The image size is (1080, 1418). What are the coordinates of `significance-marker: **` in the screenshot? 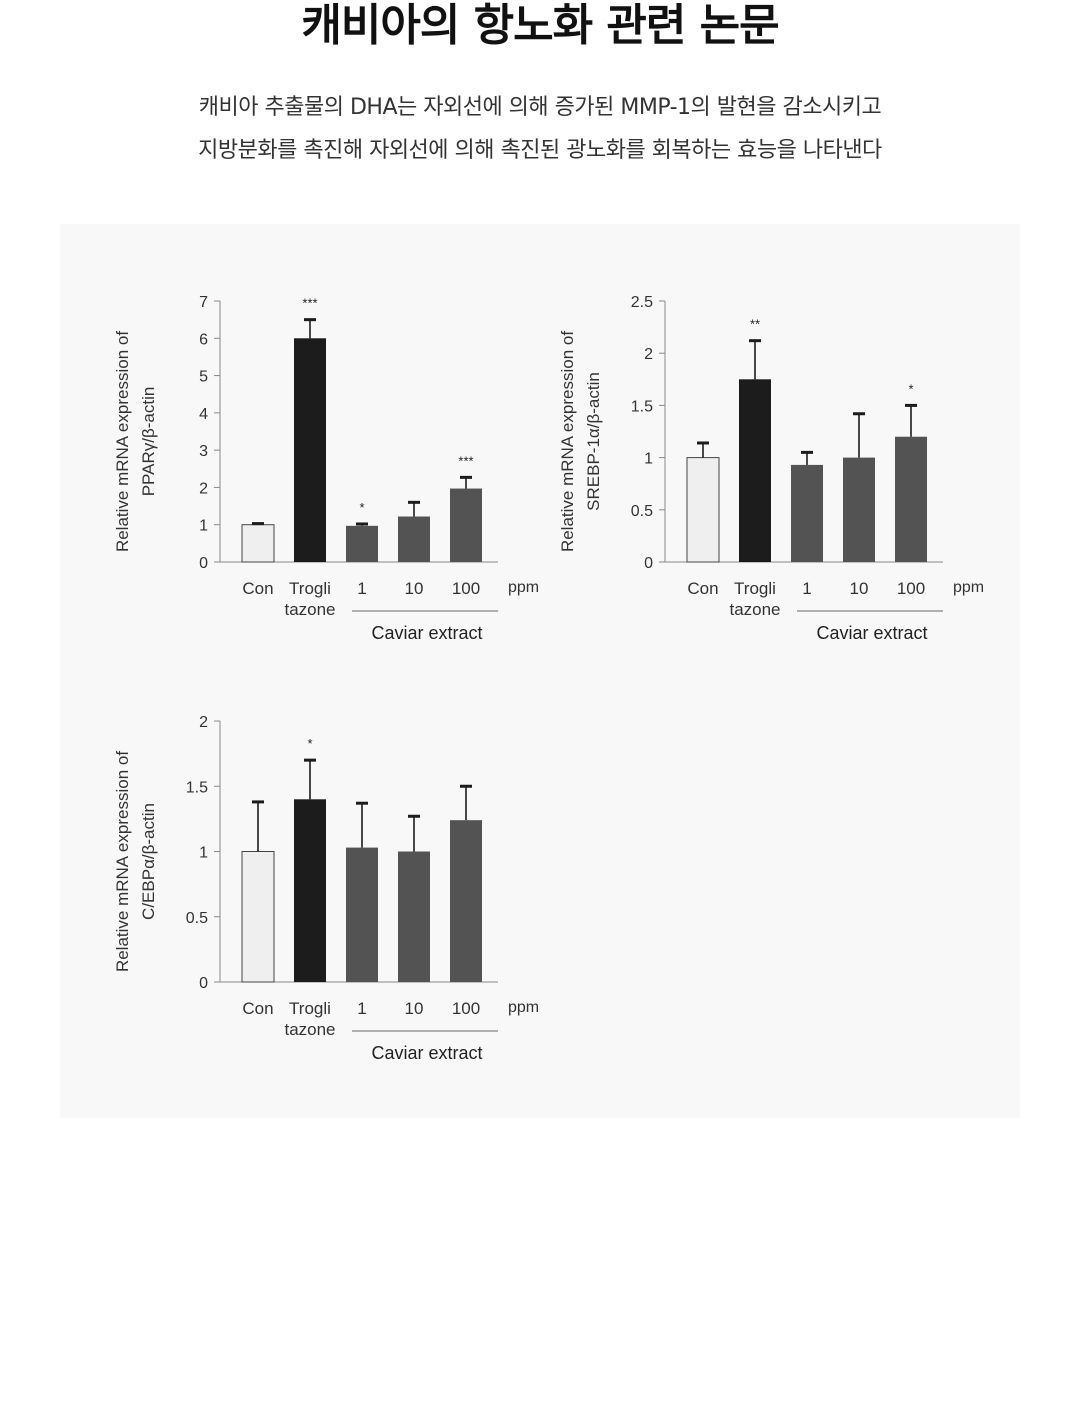 It's located at (755, 324).